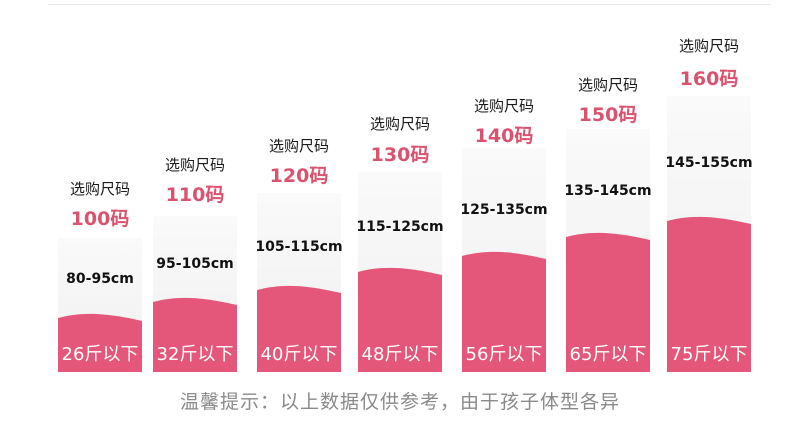 This screenshot has width=800, height=445. Describe the element at coordinates (400, 354) in the screenshot. I see `weight-label: 48斤以下` at that location.